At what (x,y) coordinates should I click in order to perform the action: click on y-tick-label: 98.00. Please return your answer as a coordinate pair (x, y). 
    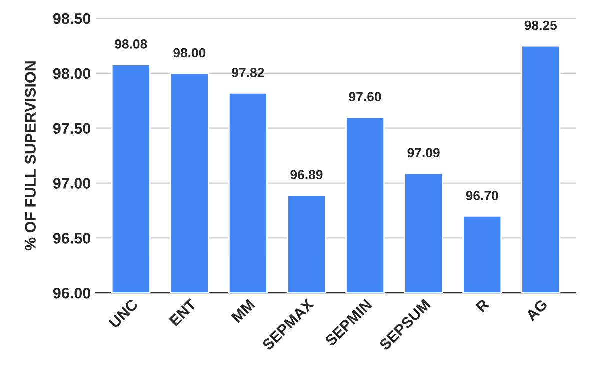
    Looking at the image, I should click on (72, 74).